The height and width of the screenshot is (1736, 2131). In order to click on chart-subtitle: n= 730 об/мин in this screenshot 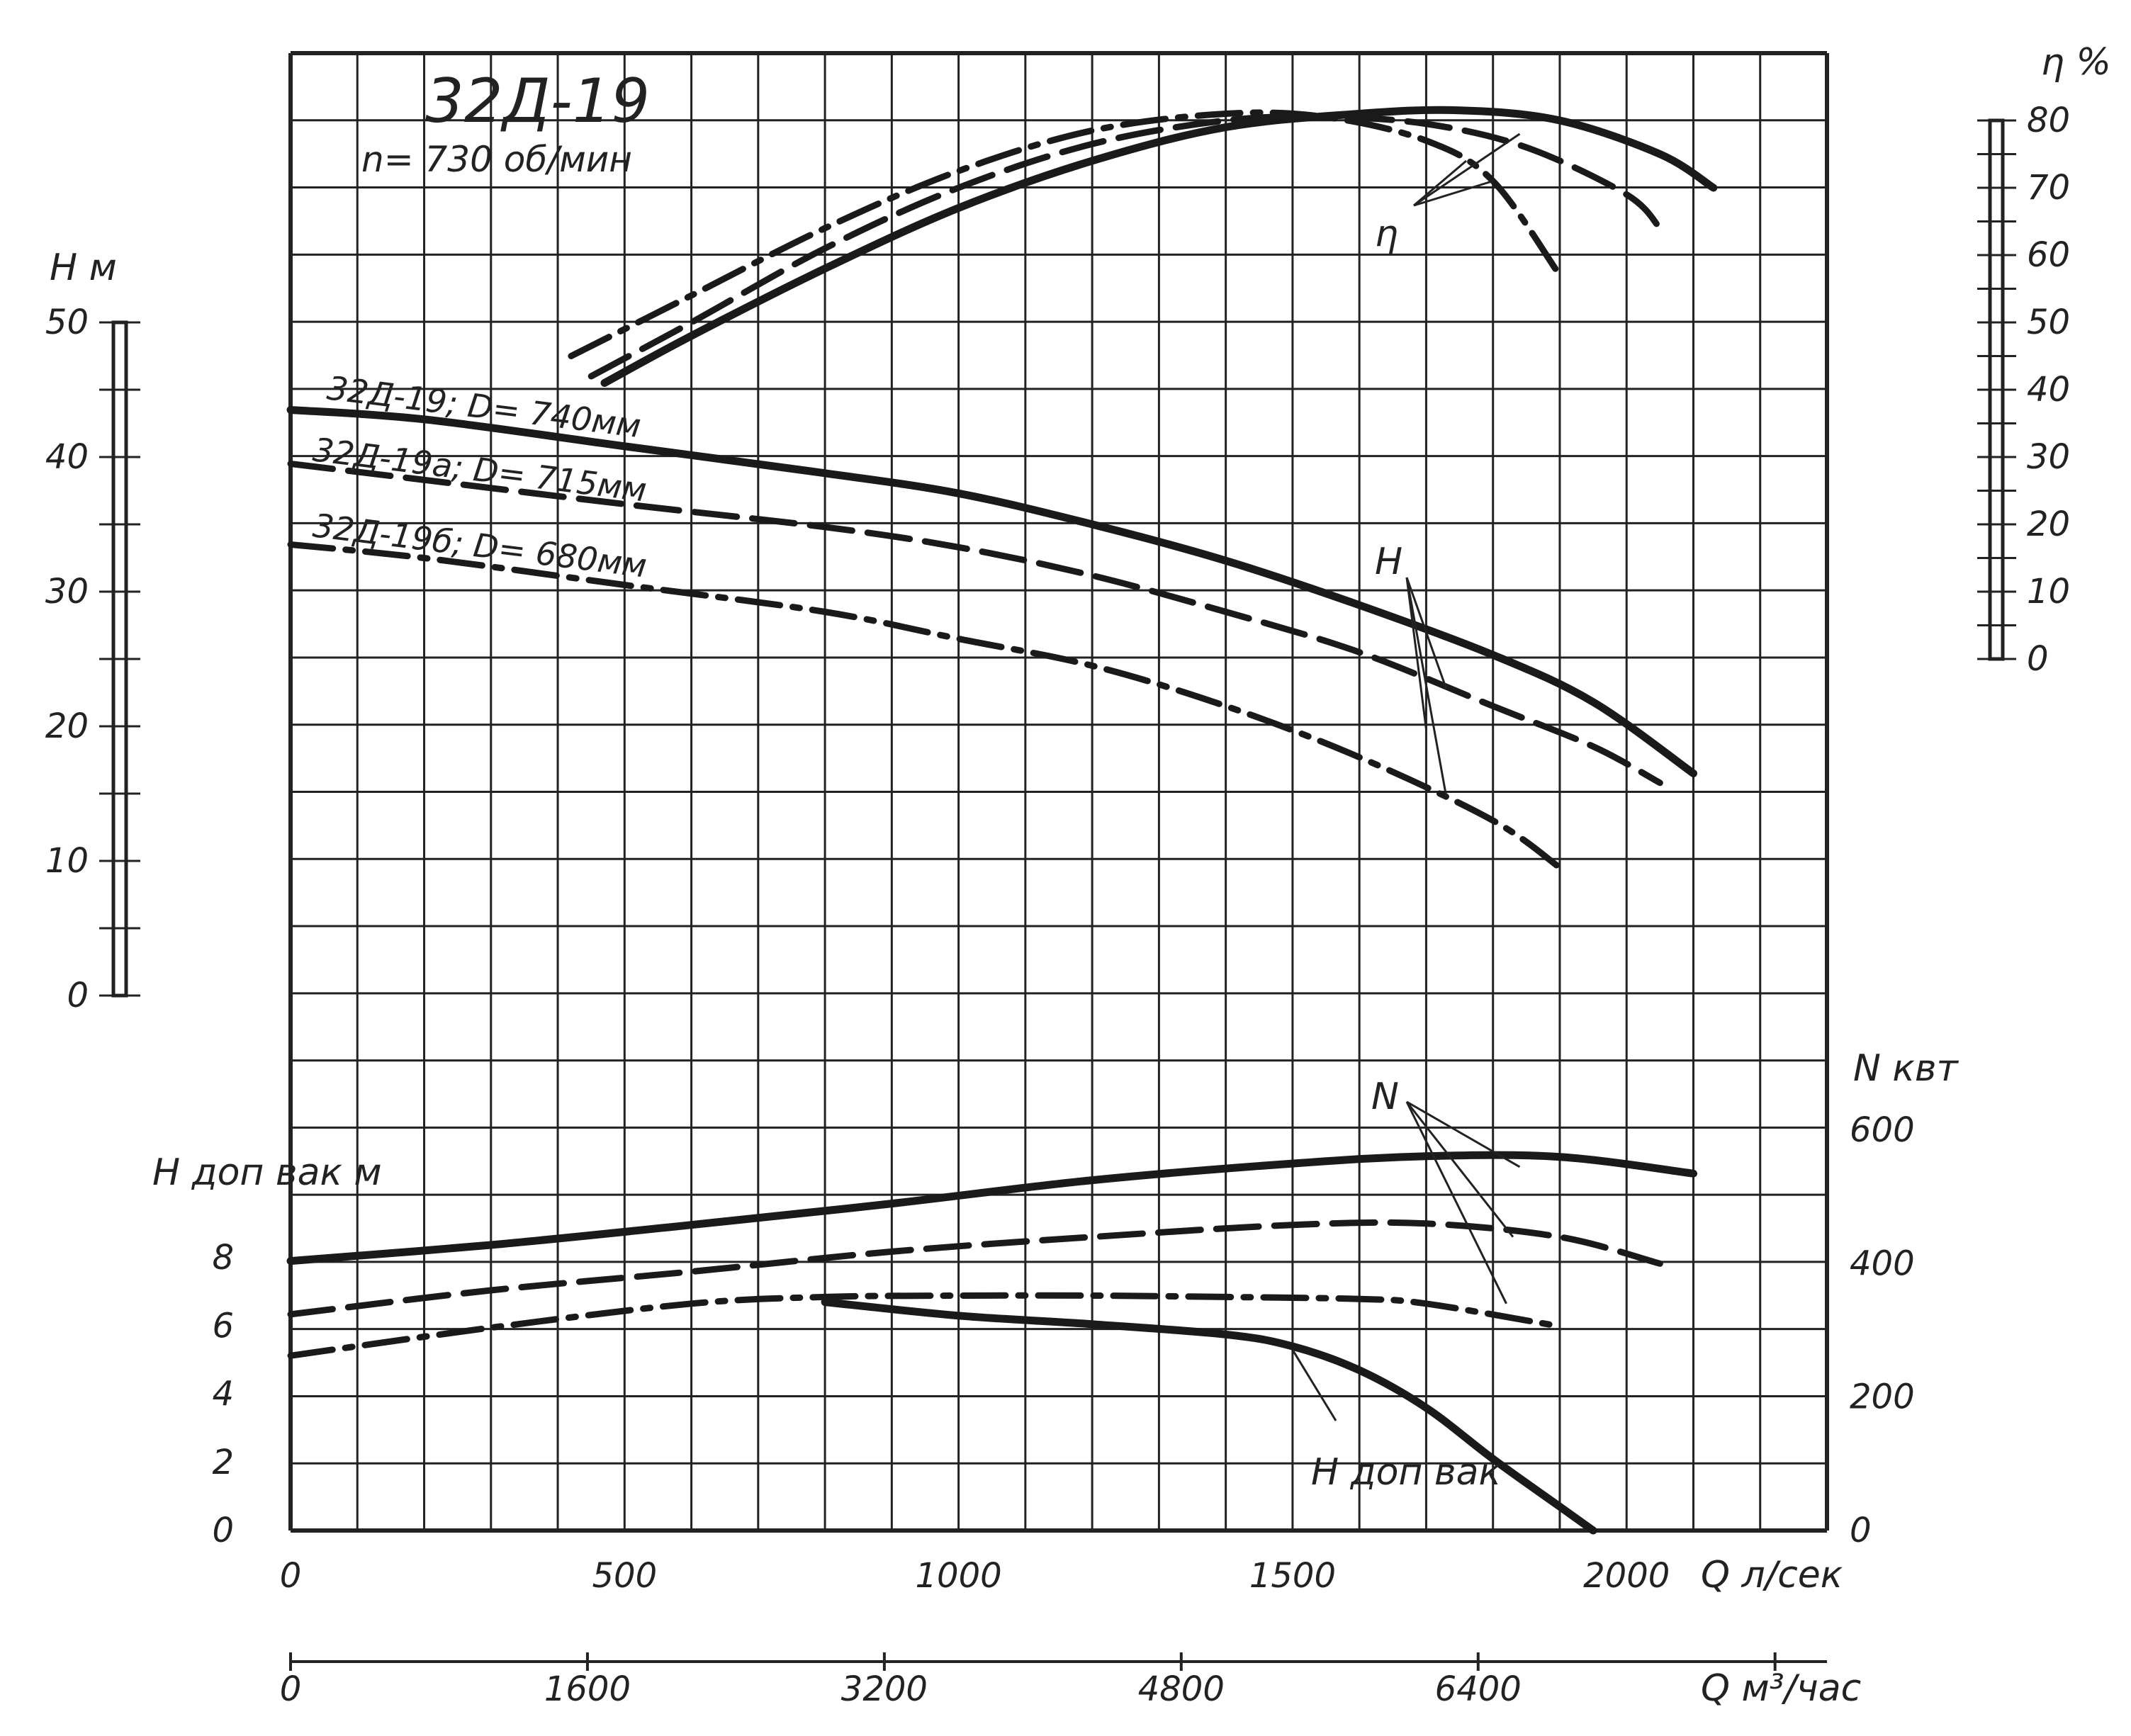, I will do `click(496, 159)`.